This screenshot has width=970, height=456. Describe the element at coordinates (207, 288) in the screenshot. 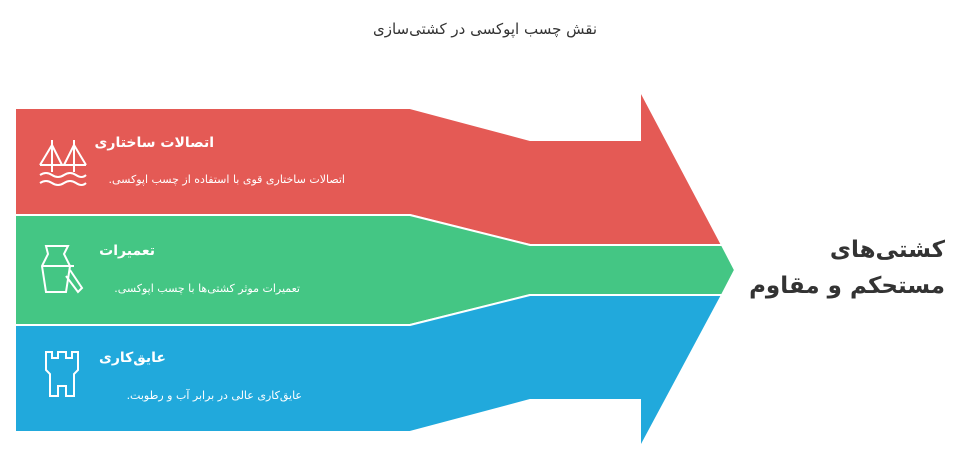

I see `item-description: تعمیرات موثر کشتی‌ها با چسب اپوکسی.` at that location.